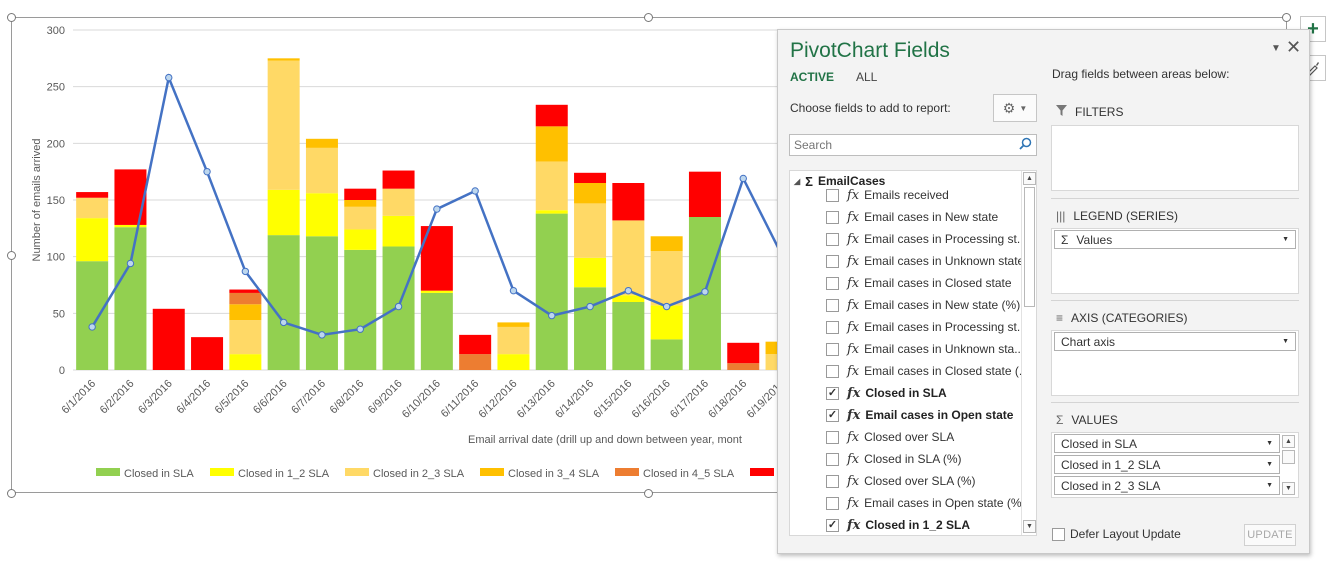  I want to click on resize-handle-bottom-middle, so click(648, 493).